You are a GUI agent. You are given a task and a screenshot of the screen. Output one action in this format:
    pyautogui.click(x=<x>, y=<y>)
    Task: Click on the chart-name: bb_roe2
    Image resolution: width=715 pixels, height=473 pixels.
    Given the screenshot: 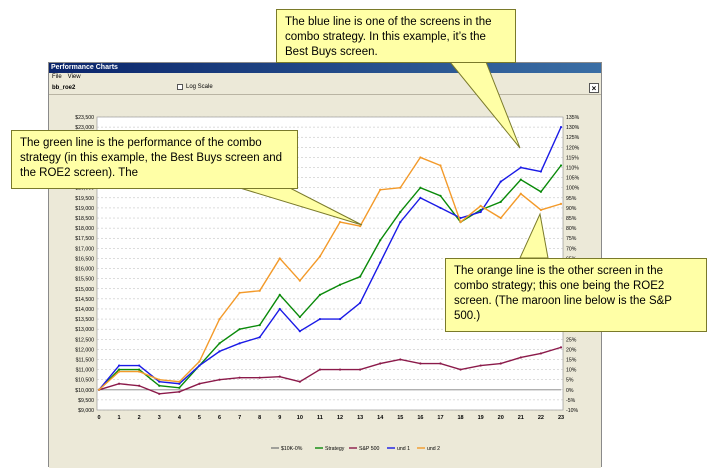 What is the action you would take?
    pyautogui.click(x=64, y=88)
    